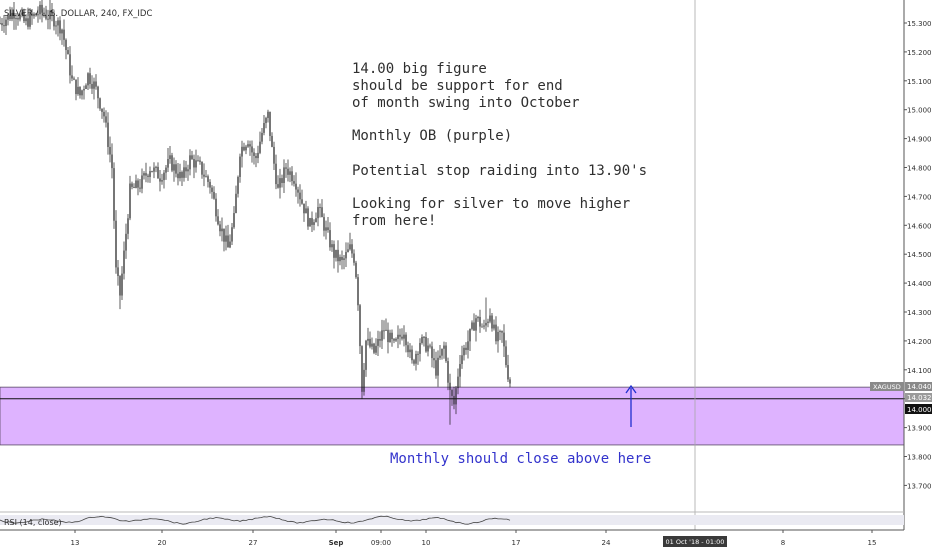 Image resolution: width=932 pixels, height=550 pixels. I want to click on up-arrow-head-icon, so click(631, 389).